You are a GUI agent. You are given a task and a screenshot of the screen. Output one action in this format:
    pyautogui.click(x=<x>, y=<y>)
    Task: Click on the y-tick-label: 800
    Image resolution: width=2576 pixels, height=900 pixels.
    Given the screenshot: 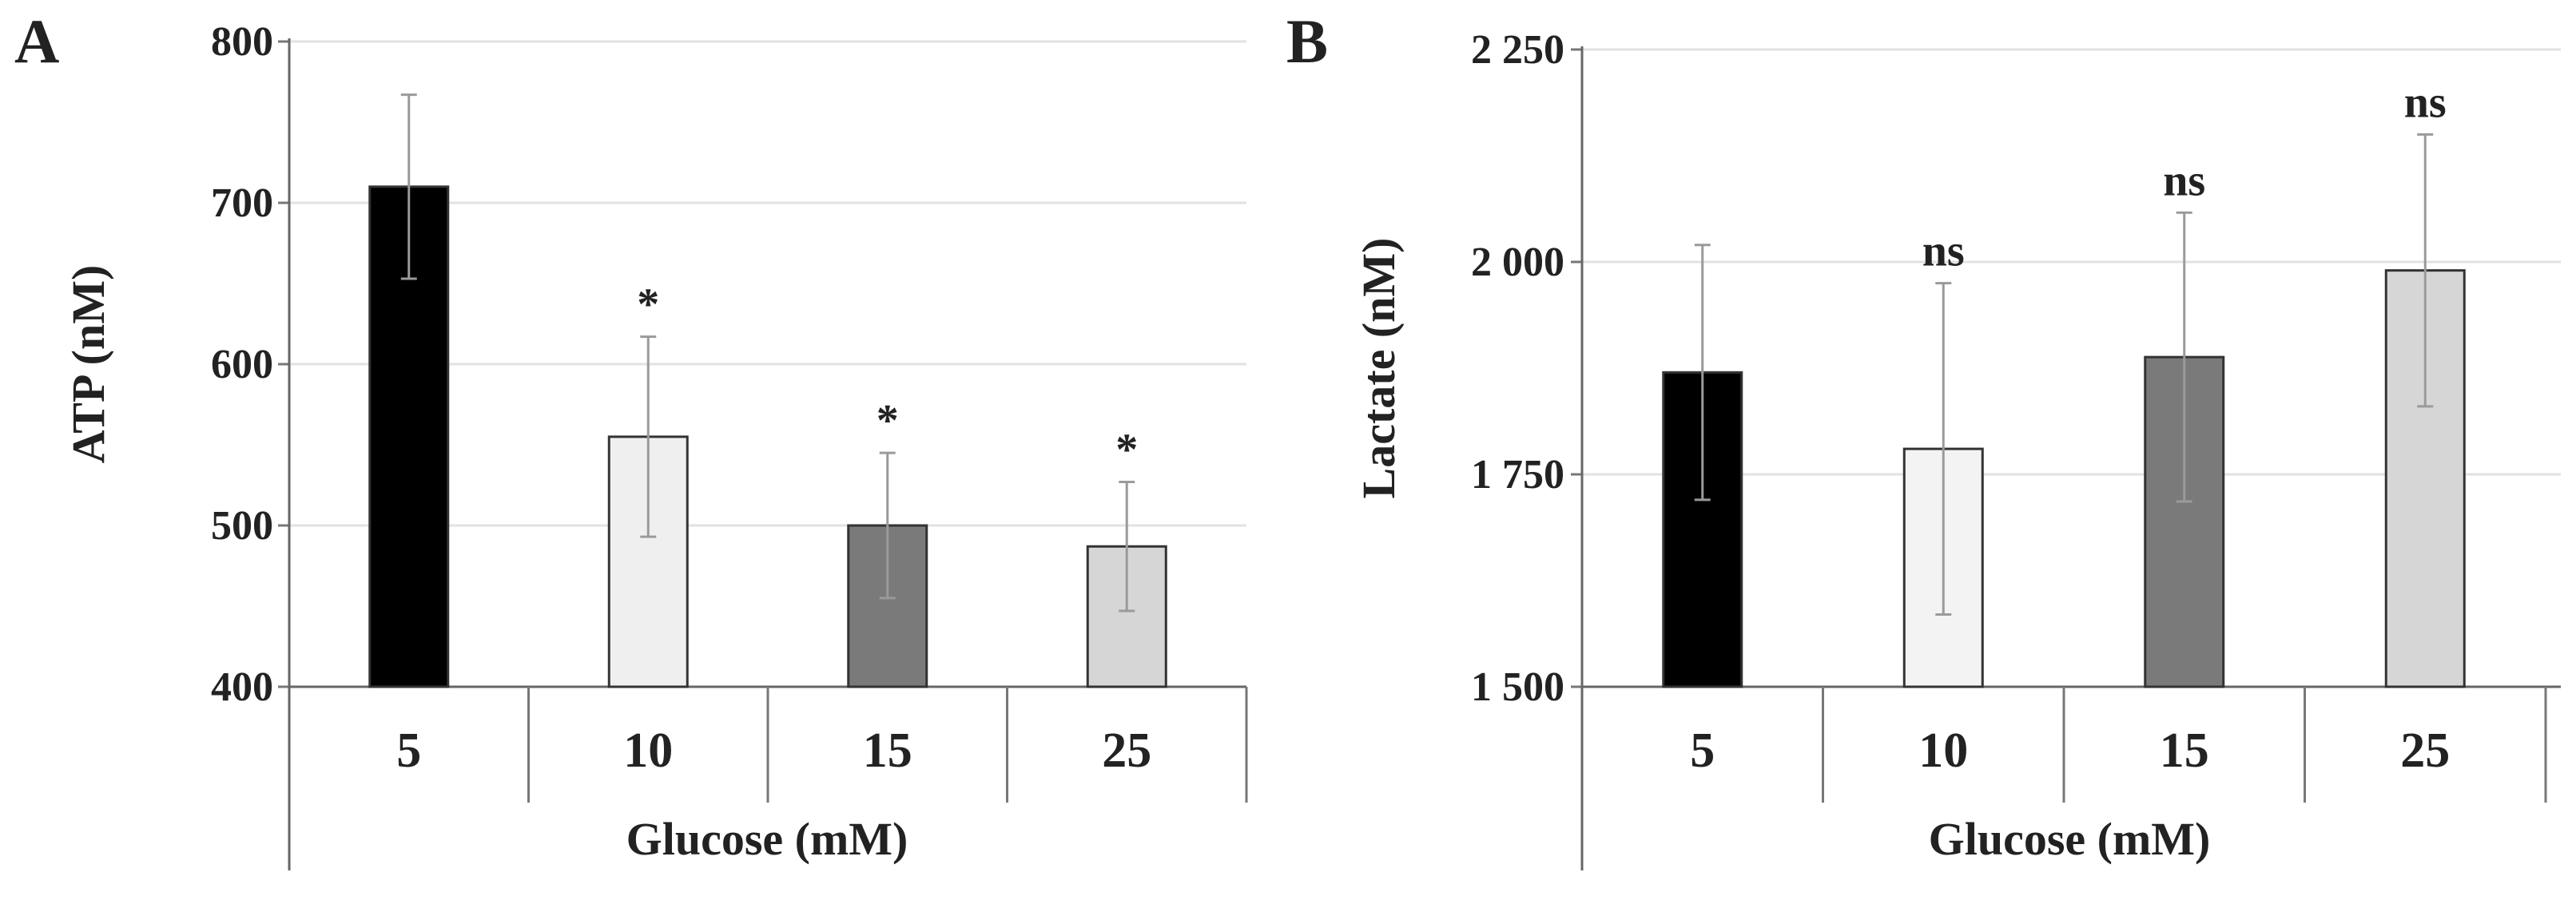 What is the action you would take?
    pyautogui.click(x=242, y=42)
    